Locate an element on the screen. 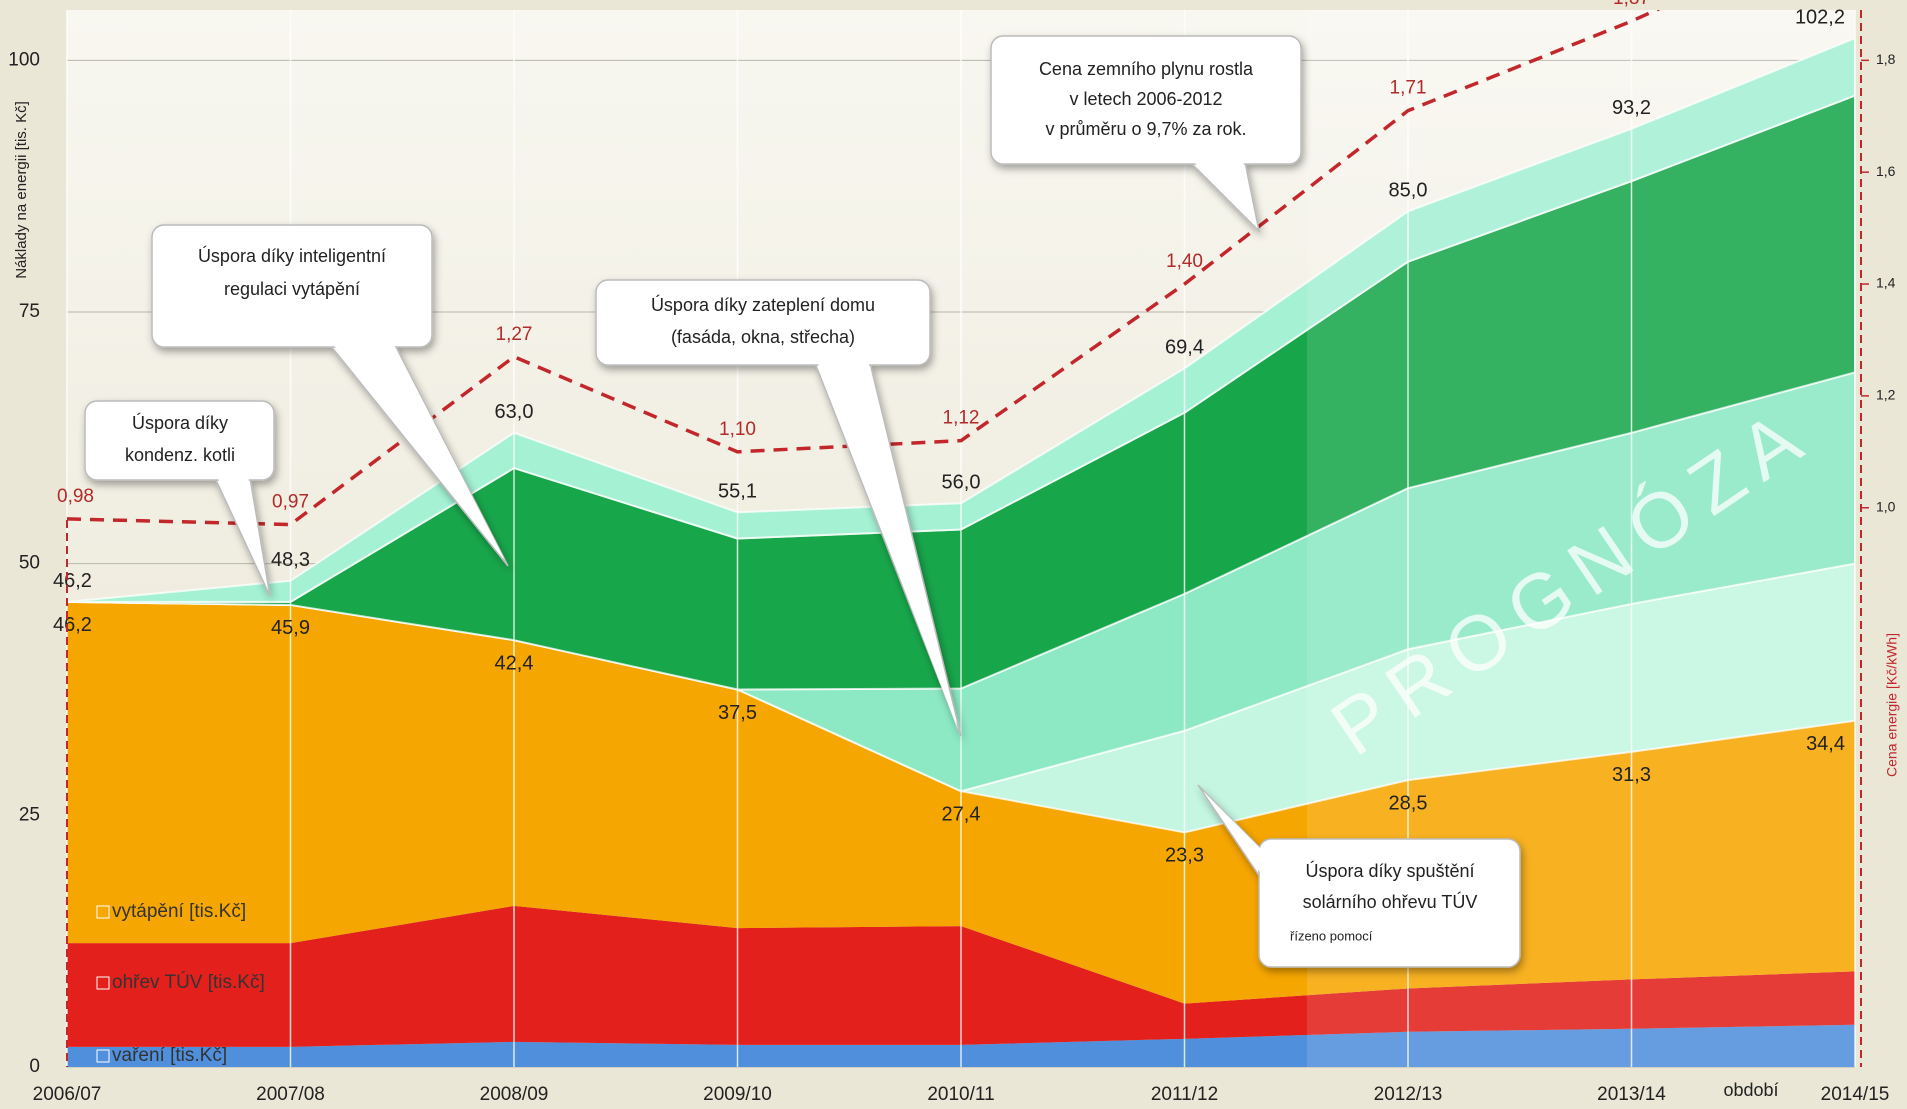 This screenshot has width=1907, height=1109. y-tick-label: 100 is located at coordinates (24, 59).